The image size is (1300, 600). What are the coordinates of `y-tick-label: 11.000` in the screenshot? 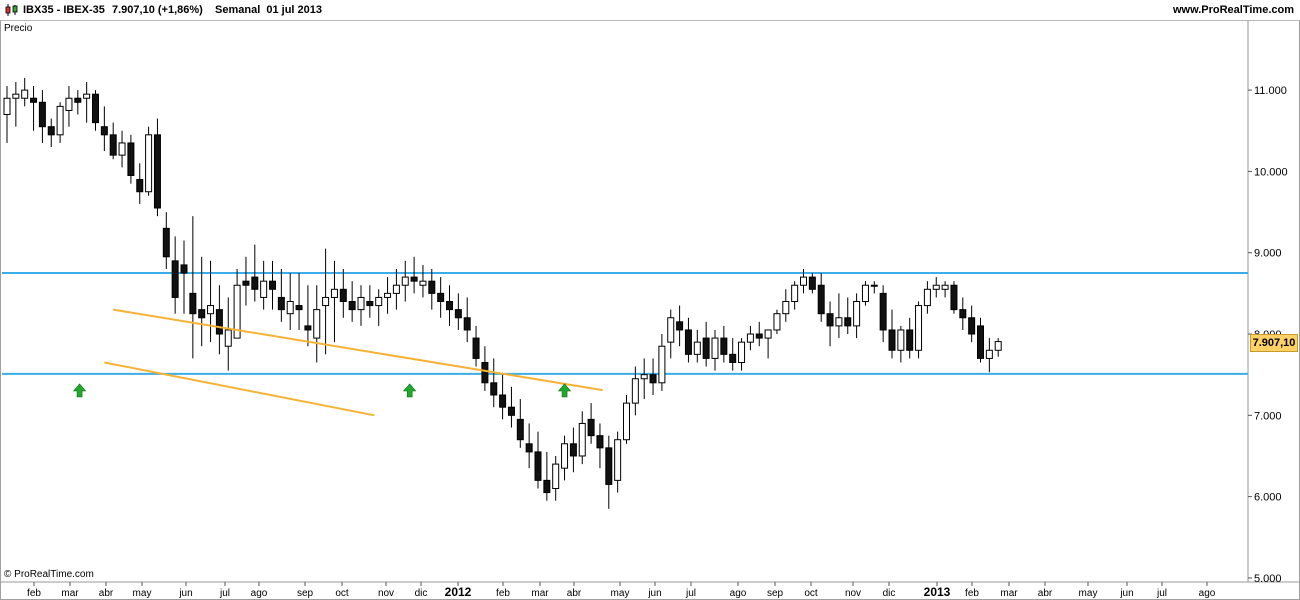 It's located at (1270, 91).